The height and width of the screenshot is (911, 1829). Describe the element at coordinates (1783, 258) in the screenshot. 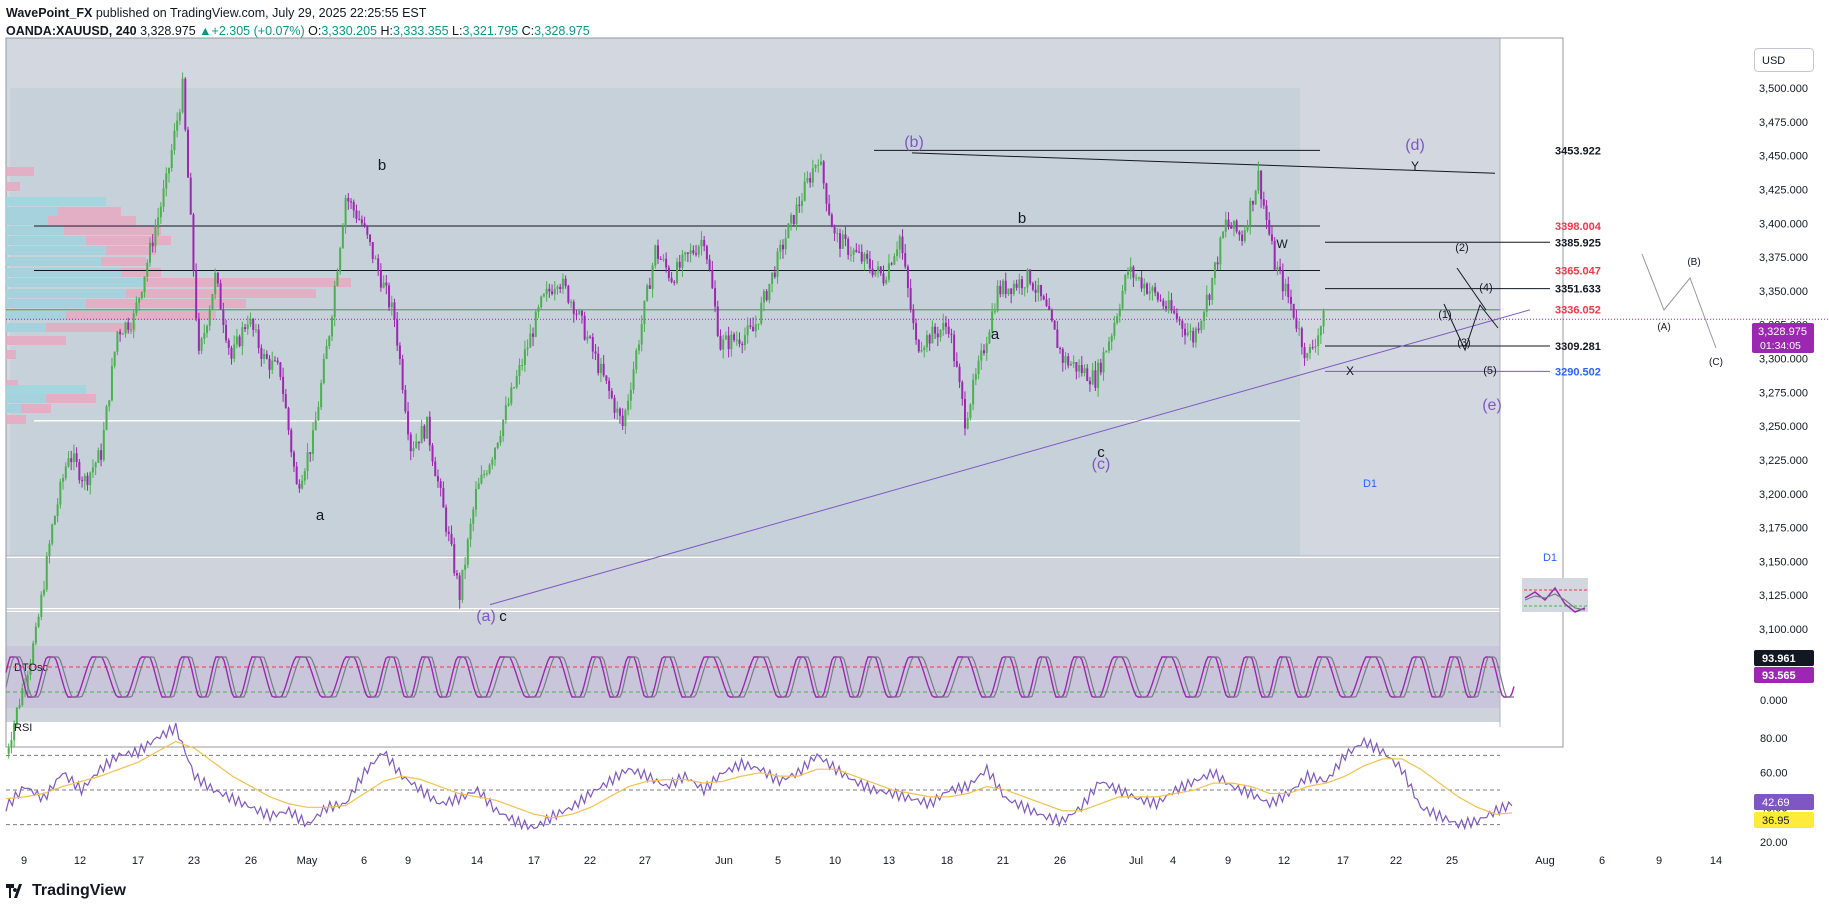

I see `price-axis-label: 3,375.000` at that location.